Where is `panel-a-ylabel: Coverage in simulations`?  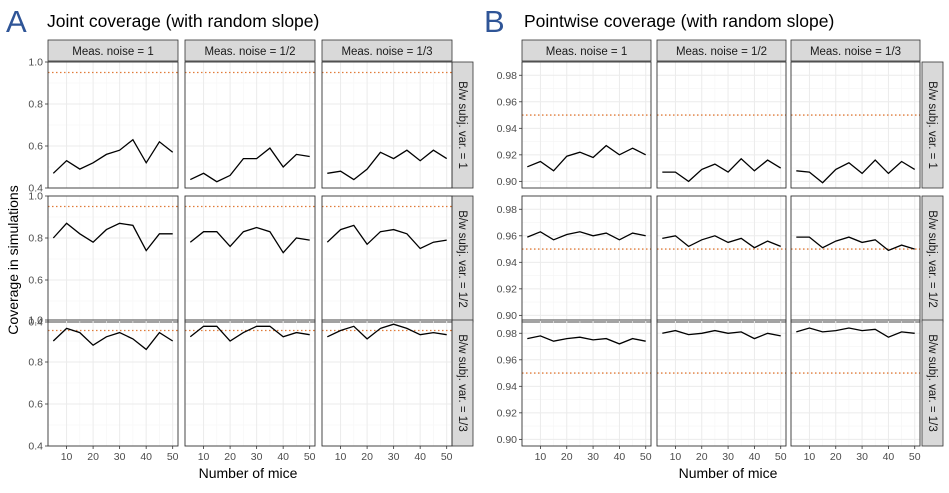
panel-a-ylabel: Coverage in simulations is located at coordinates (13, 259).